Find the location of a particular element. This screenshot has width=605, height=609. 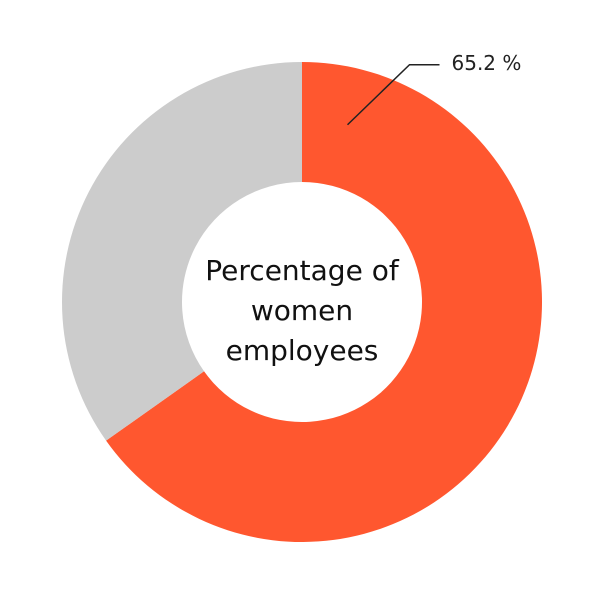

value-label: 65.2 % is located at coordinates (487, 63).